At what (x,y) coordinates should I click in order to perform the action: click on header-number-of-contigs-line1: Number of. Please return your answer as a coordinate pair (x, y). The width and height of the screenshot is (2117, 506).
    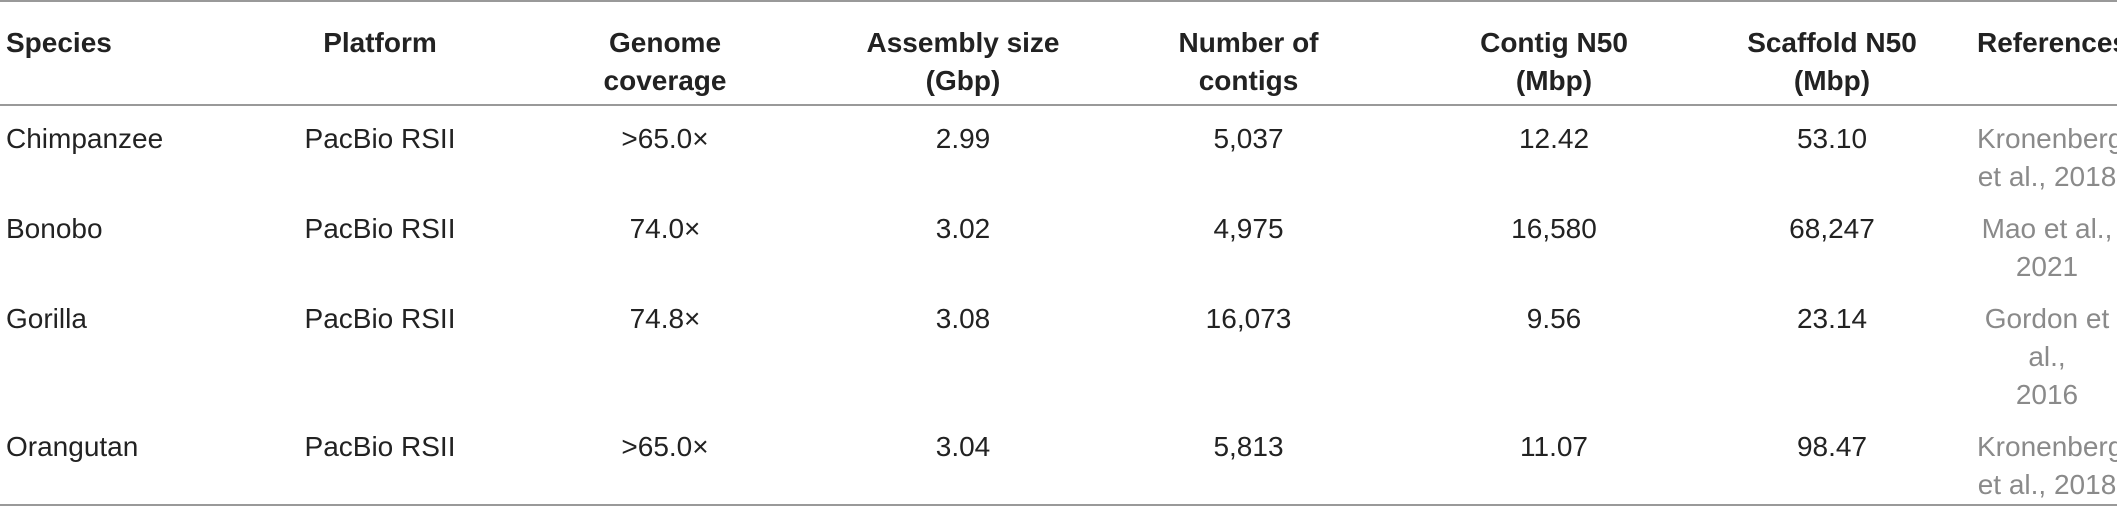
    Looking at the image, I should click on (1248, 42).